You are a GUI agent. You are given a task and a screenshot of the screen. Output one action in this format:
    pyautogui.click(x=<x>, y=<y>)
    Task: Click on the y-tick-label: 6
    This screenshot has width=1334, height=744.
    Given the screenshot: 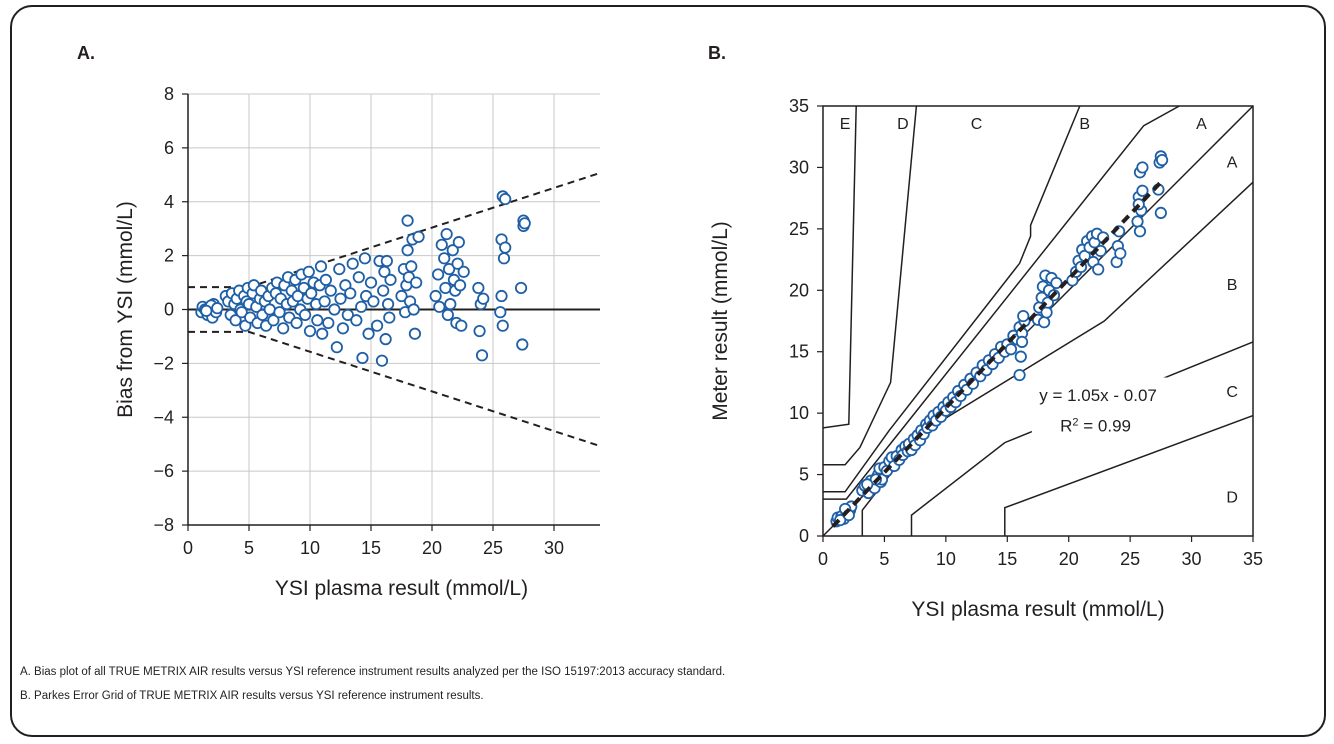 What is the action you would take?
    pyautogui.click(x=169, y=148)
    